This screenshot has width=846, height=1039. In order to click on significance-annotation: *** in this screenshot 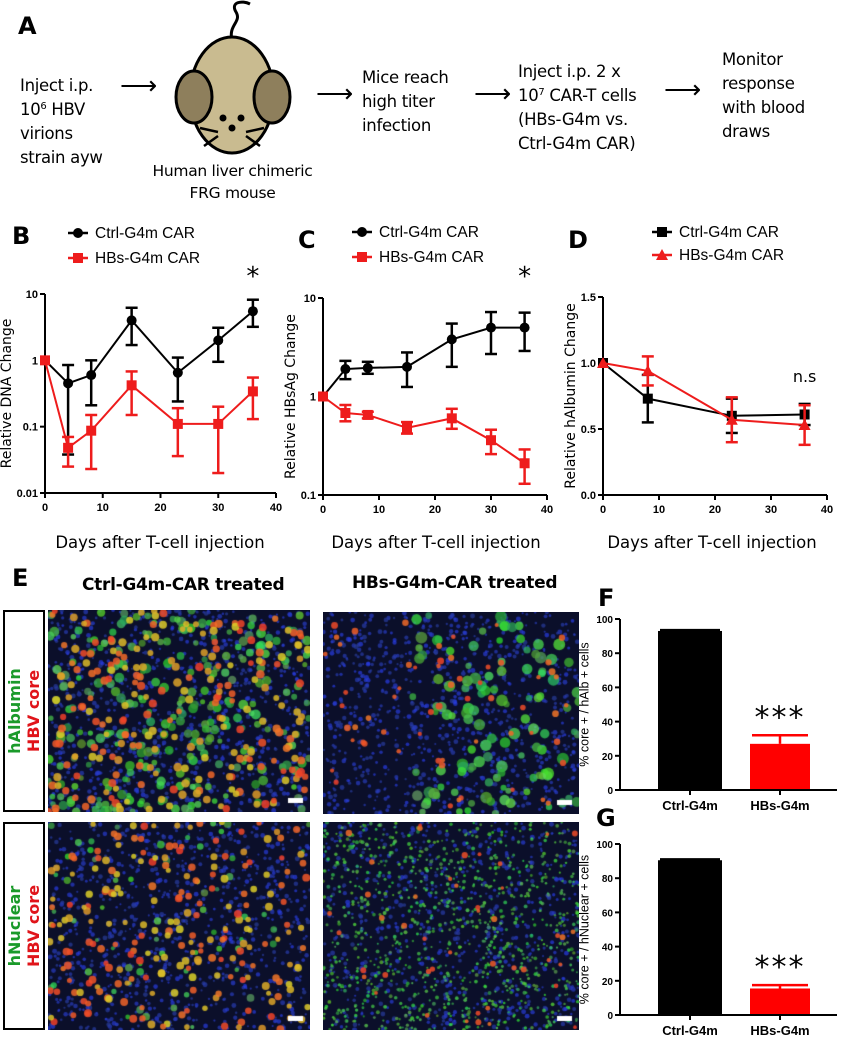, I will do `click(780, 967)`.